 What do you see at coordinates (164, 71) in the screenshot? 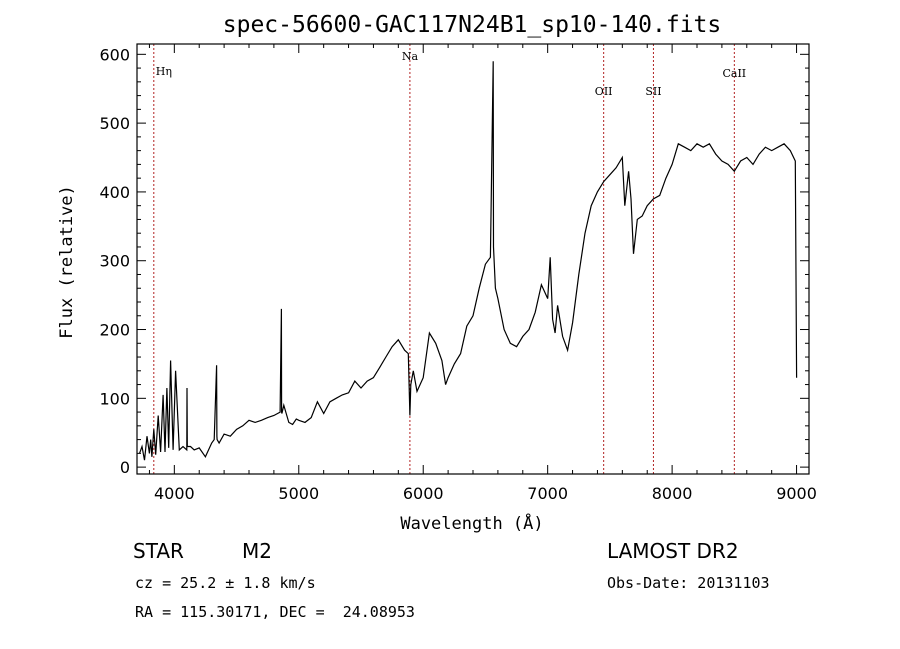
I see `marker-label: Hη` at bounding box center [164, 71].